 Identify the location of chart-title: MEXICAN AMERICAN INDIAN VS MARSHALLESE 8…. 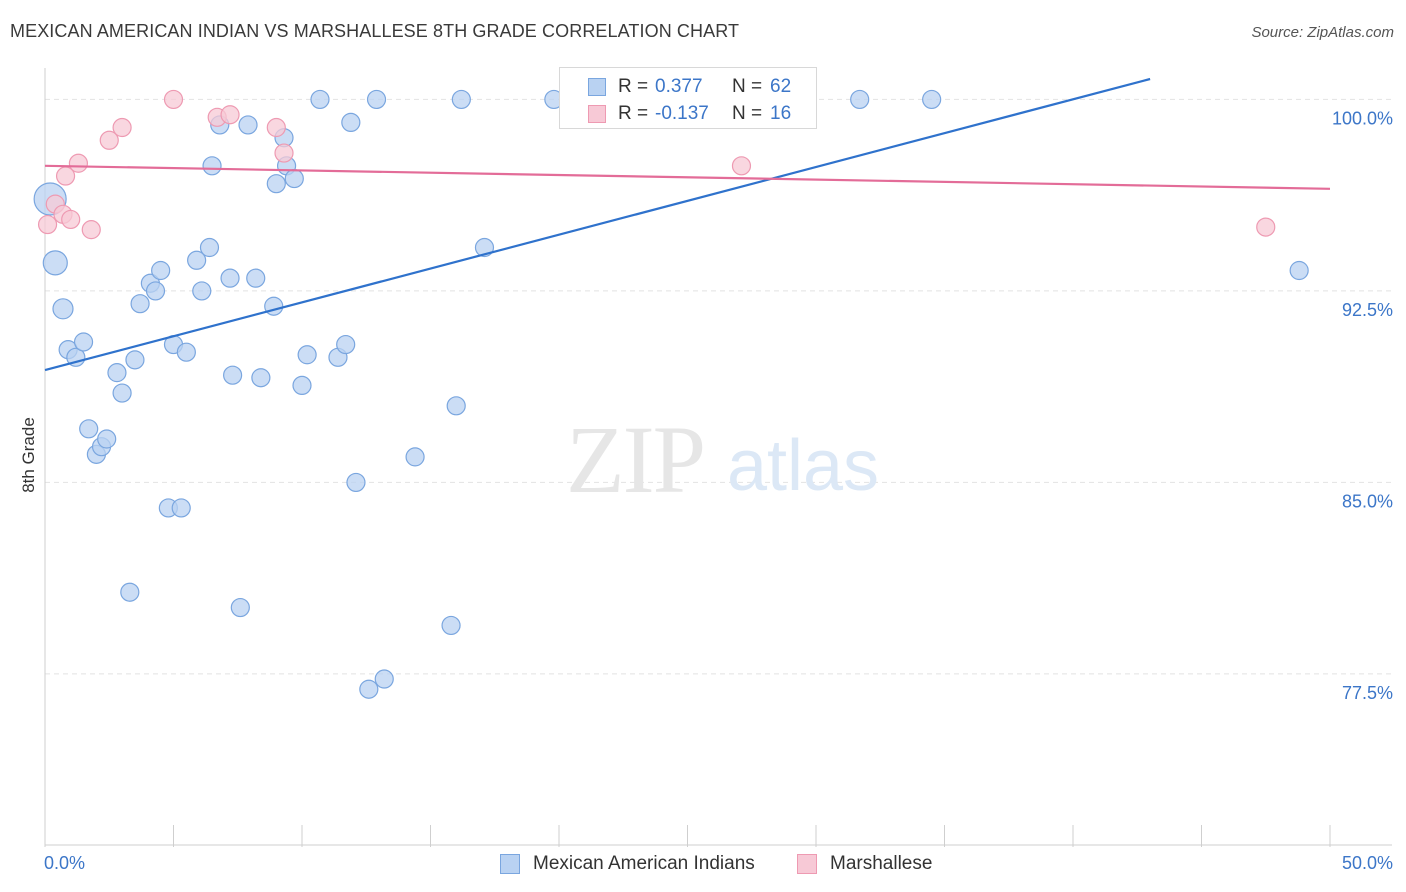
(375, 31).